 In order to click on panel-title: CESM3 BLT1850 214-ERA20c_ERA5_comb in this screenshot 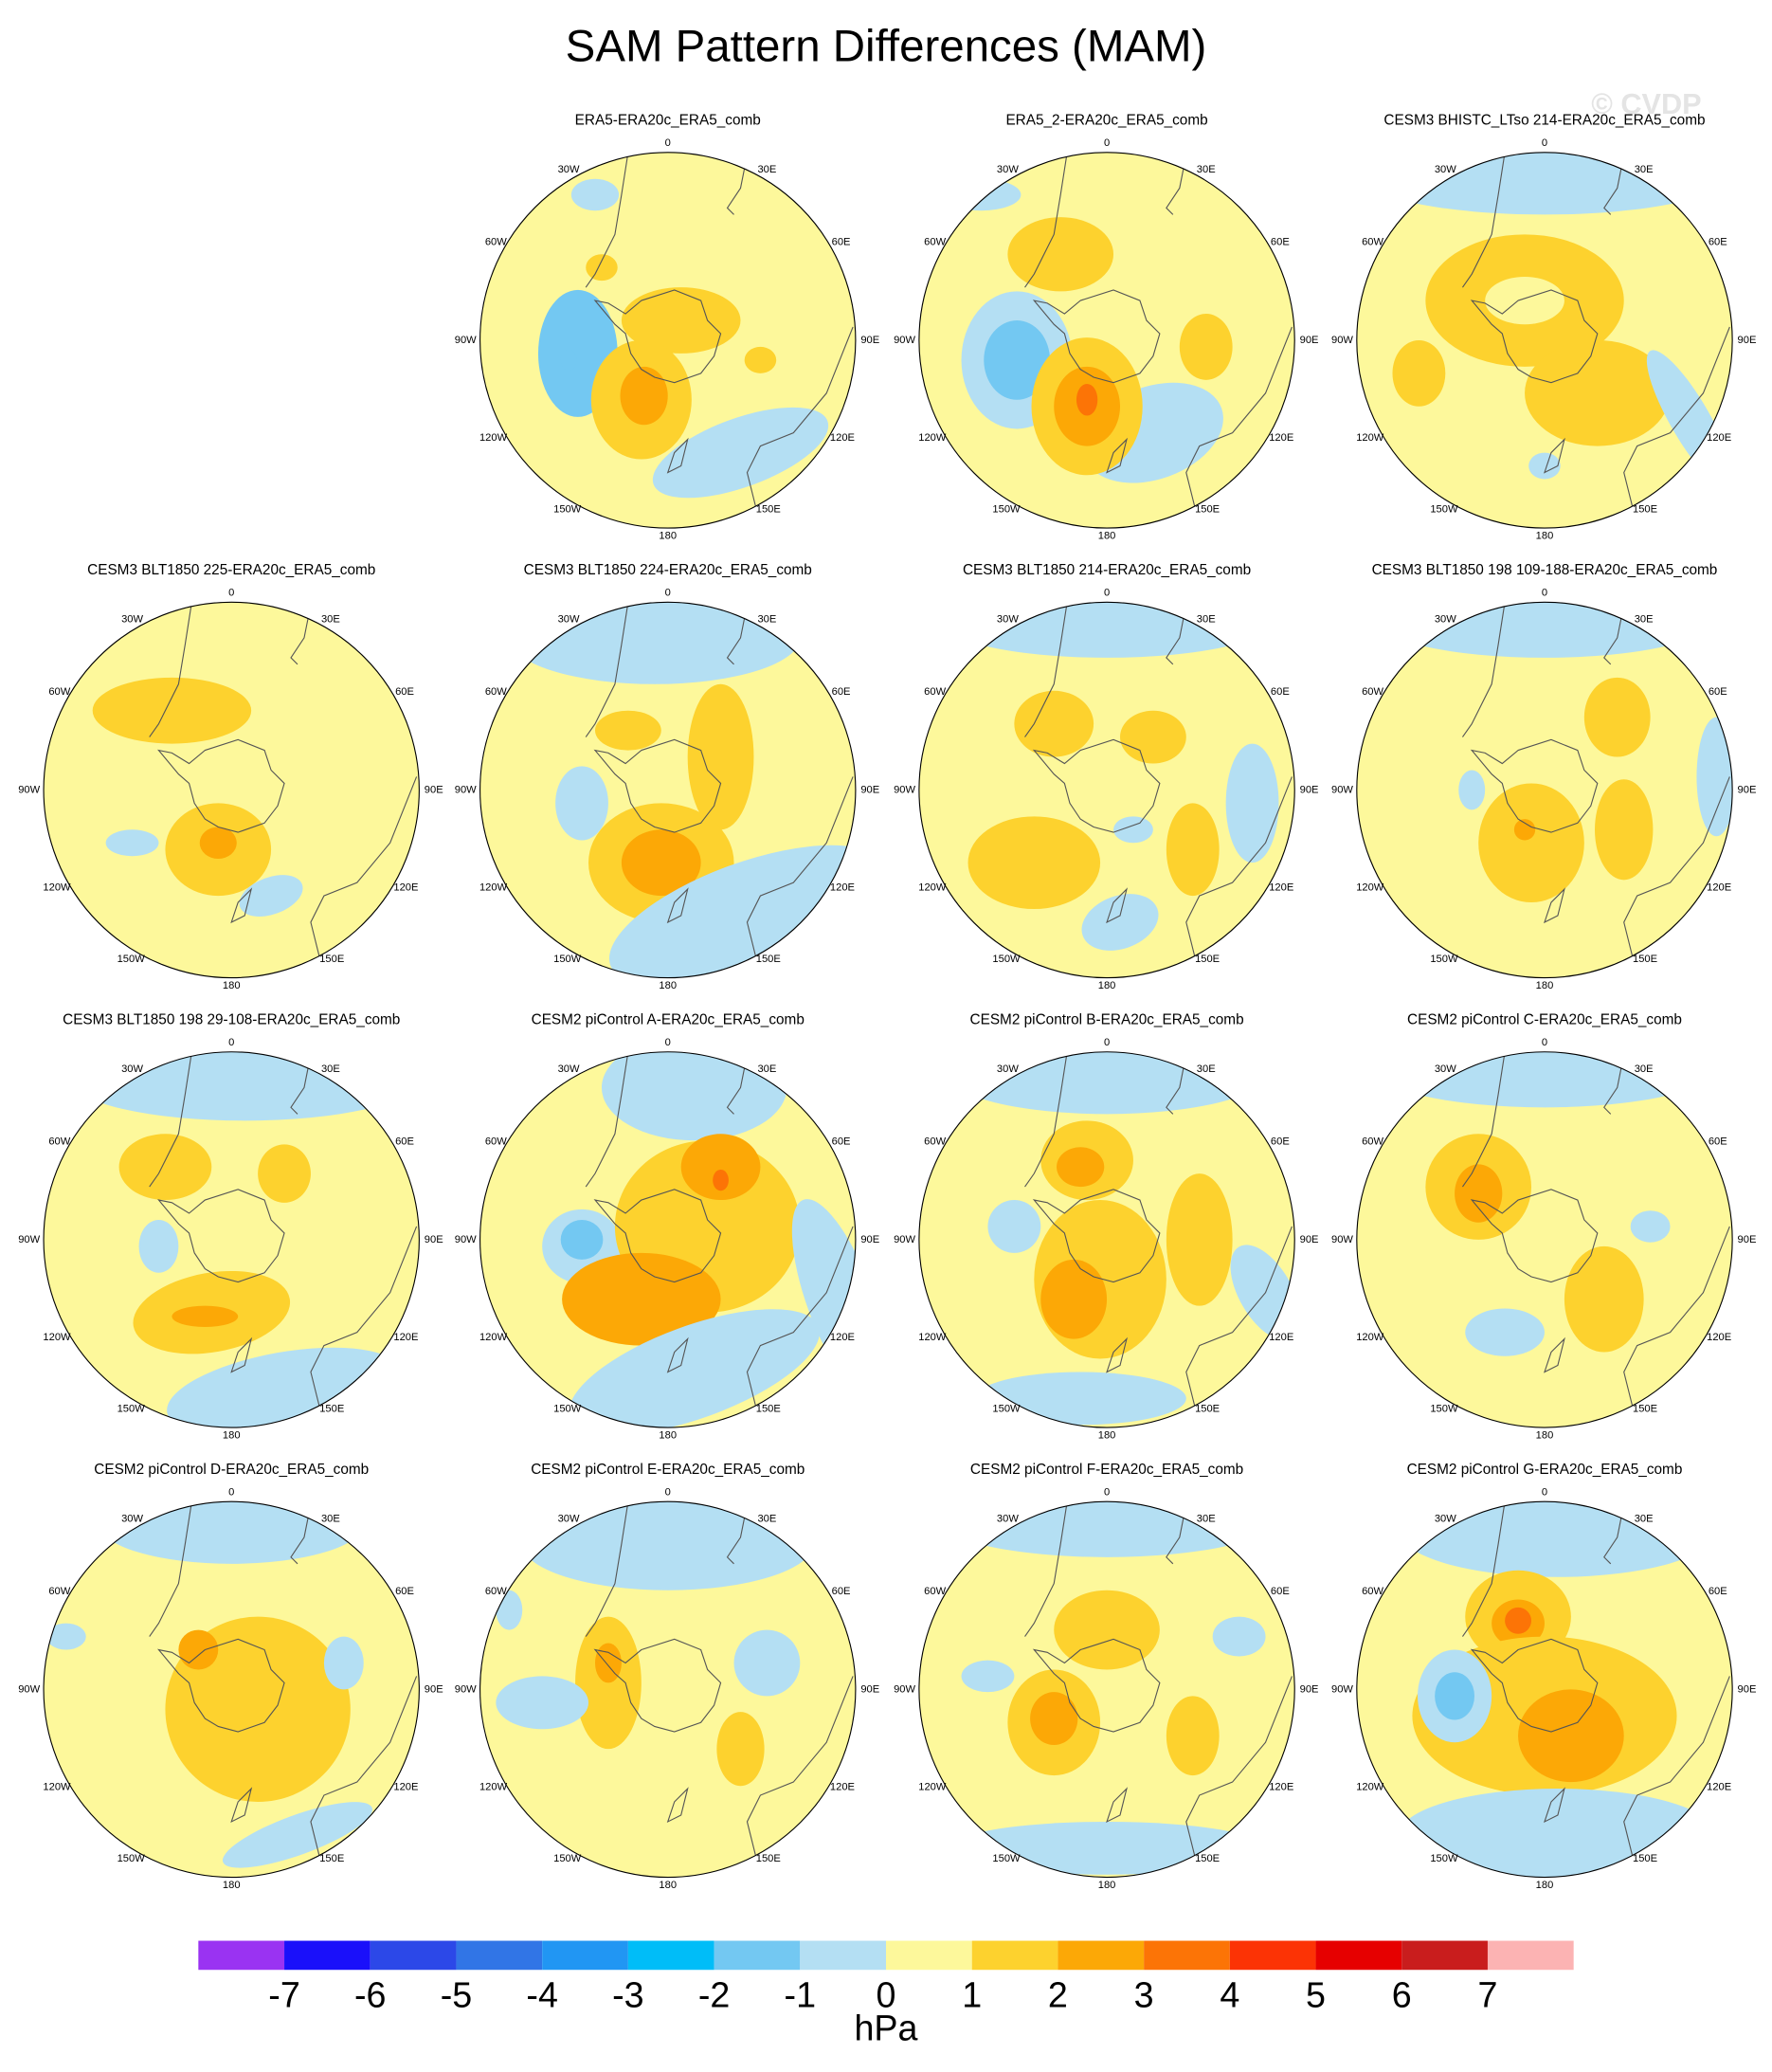, I will do `click(1107, 570)`.